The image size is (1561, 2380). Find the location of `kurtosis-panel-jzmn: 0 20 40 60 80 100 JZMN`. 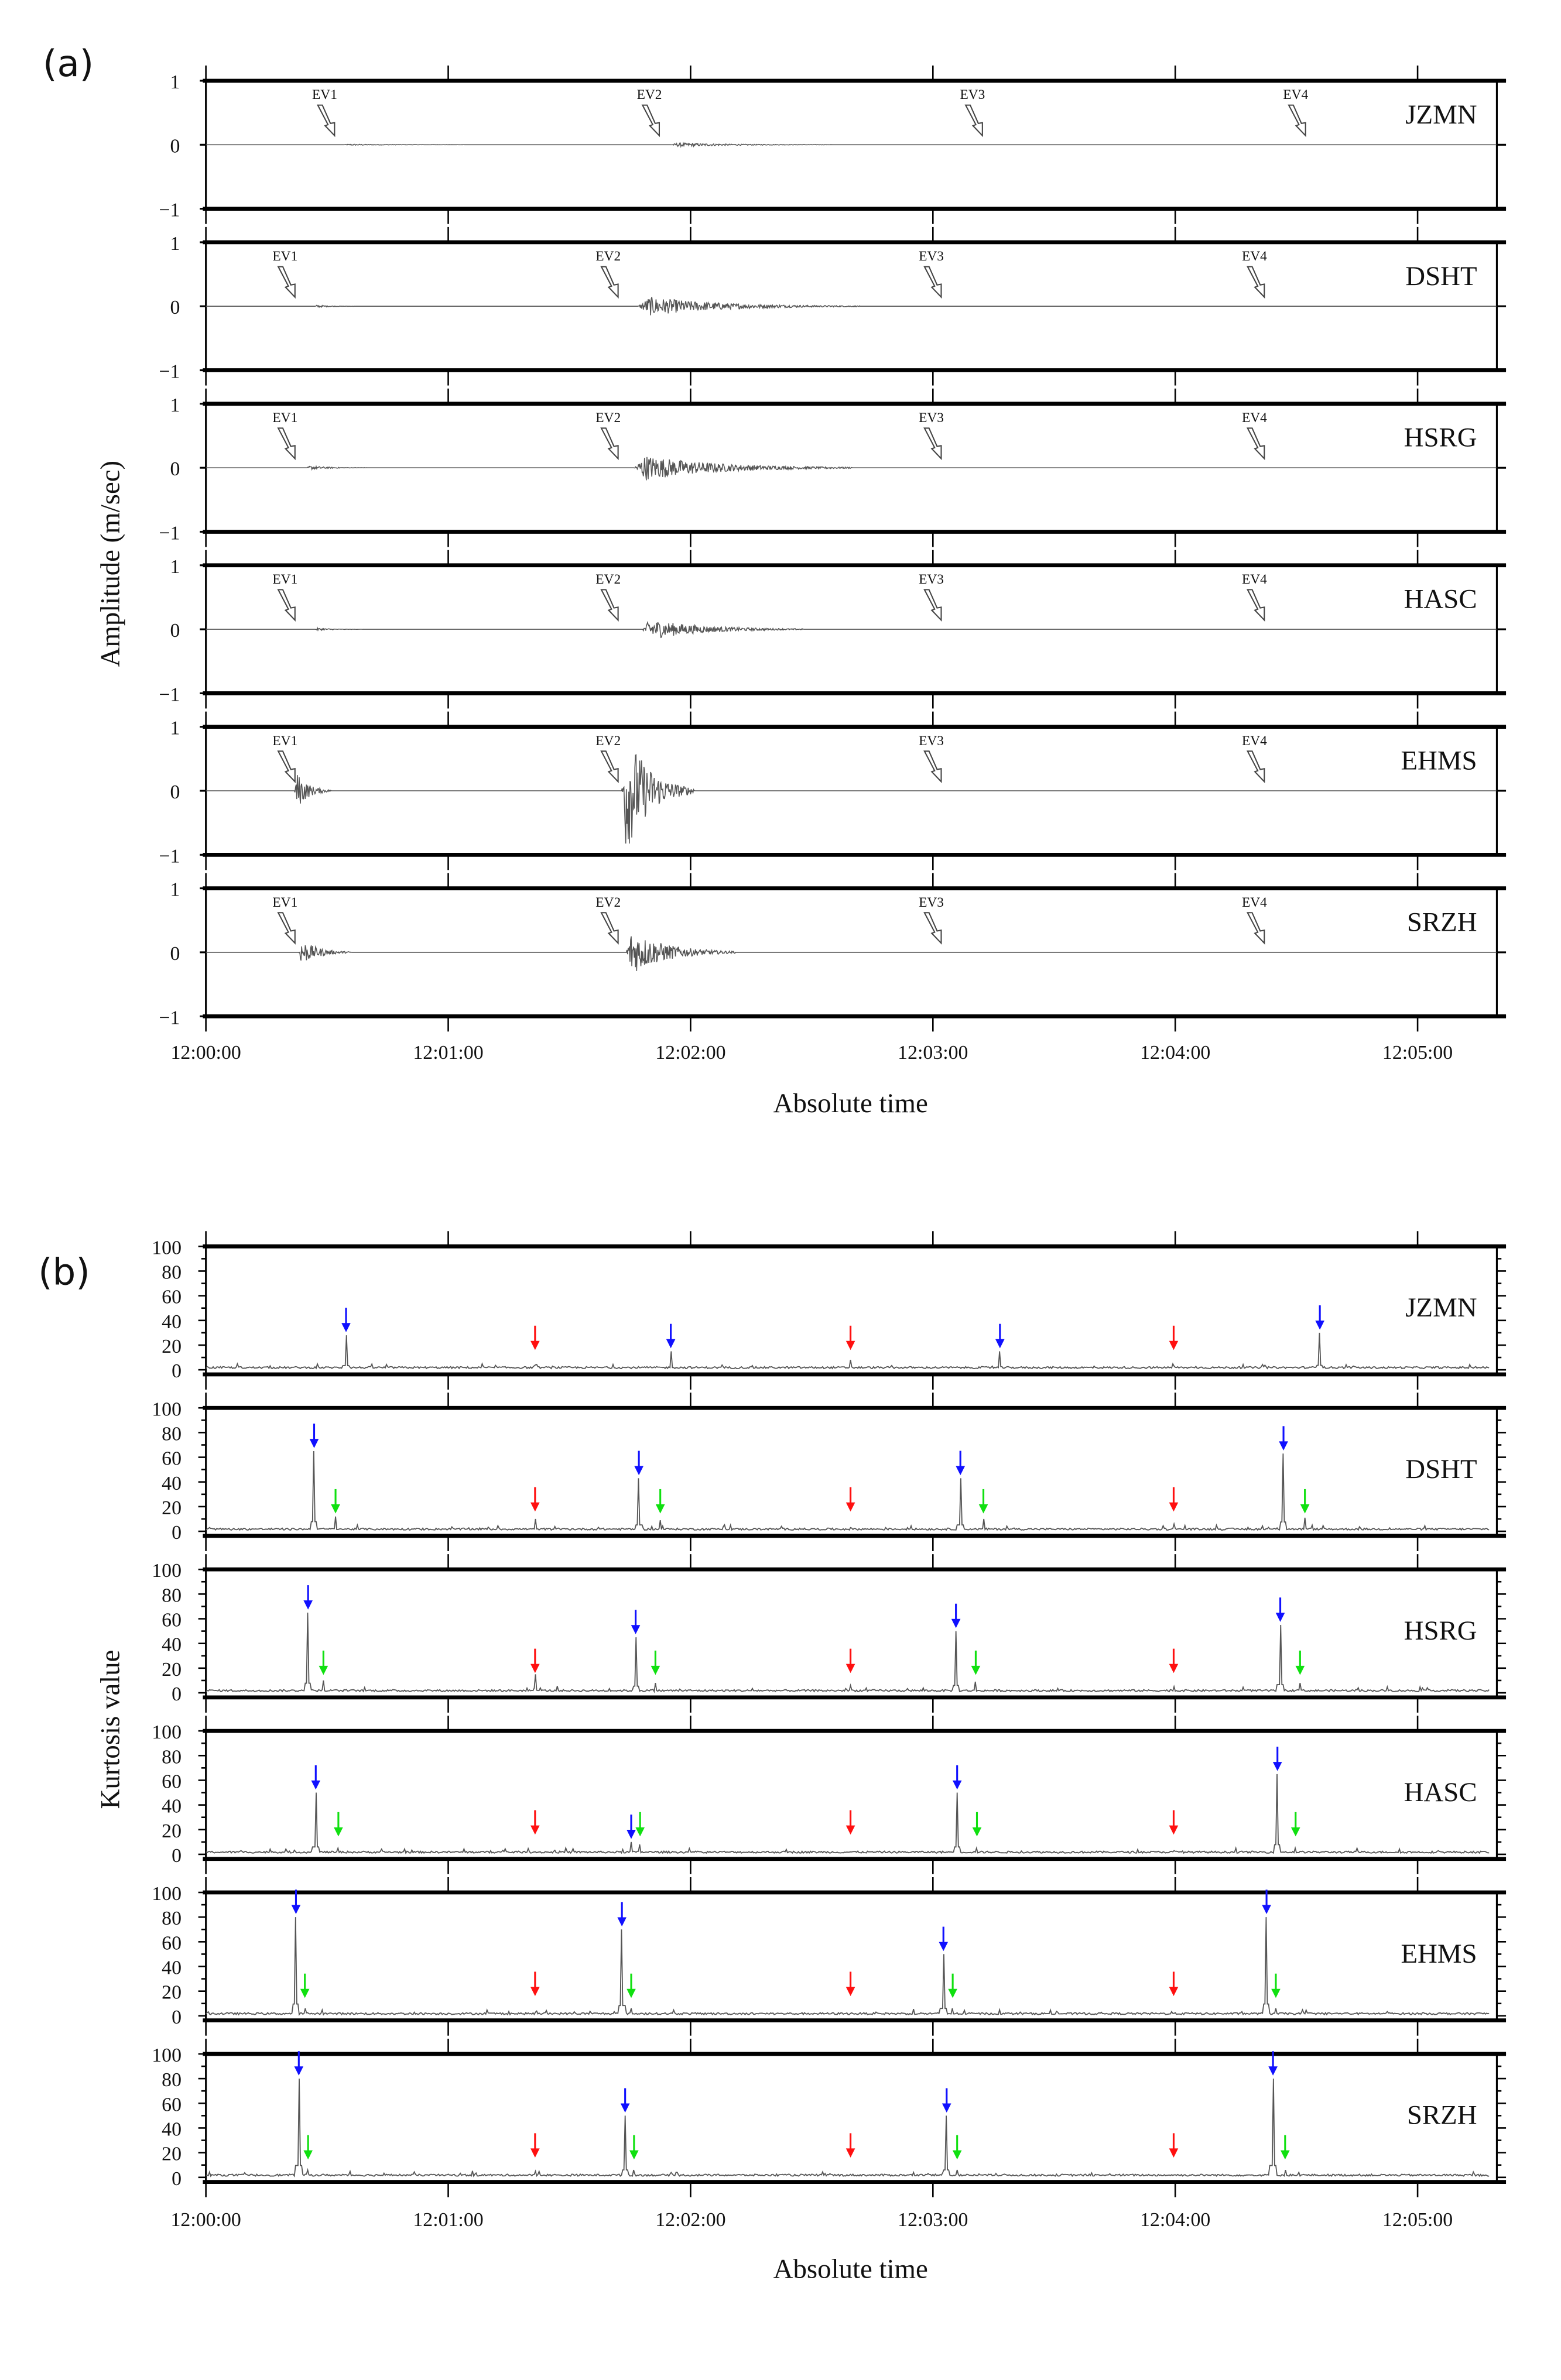

kurtosis-panel-jzmn: 0 20 40 60 80 100 JZMN is located at coordinates (829, 1310).